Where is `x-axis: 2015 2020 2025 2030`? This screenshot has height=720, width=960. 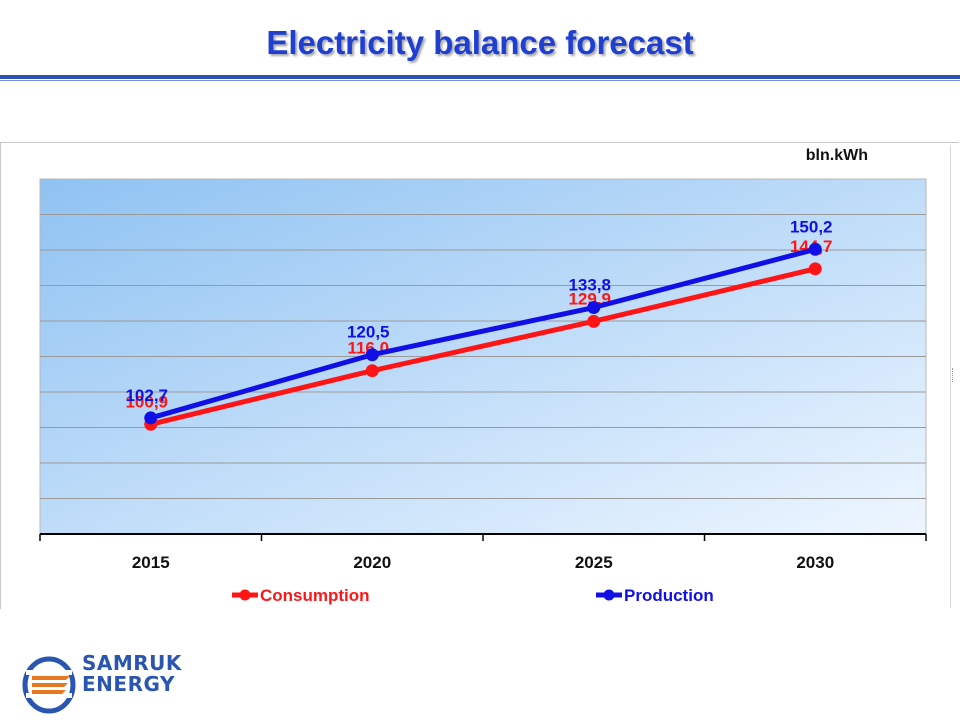 x-axis: 2015 2020 2025 2030 is located at coordinates (483, 552).